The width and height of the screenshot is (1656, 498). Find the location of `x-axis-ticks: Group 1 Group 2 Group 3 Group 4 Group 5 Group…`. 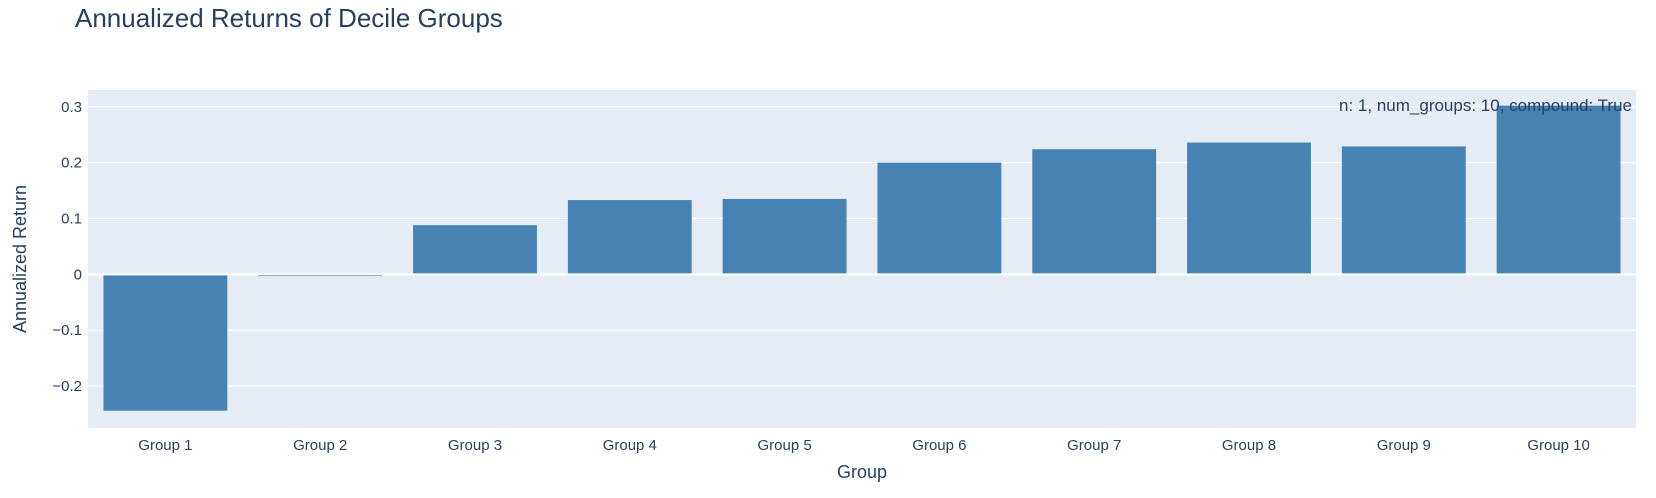

x-axis-ticks: Group 1 Group 2 Group 3 Group 4 Group 5 Group… is located at coordinates (864, 445).